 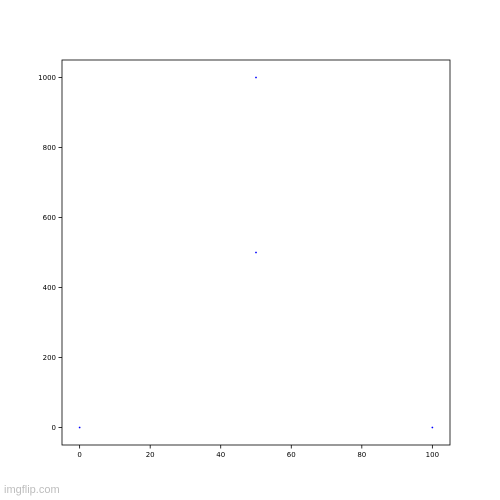 I want to click on x-tick-label: 40, so click(x=220, y=455).